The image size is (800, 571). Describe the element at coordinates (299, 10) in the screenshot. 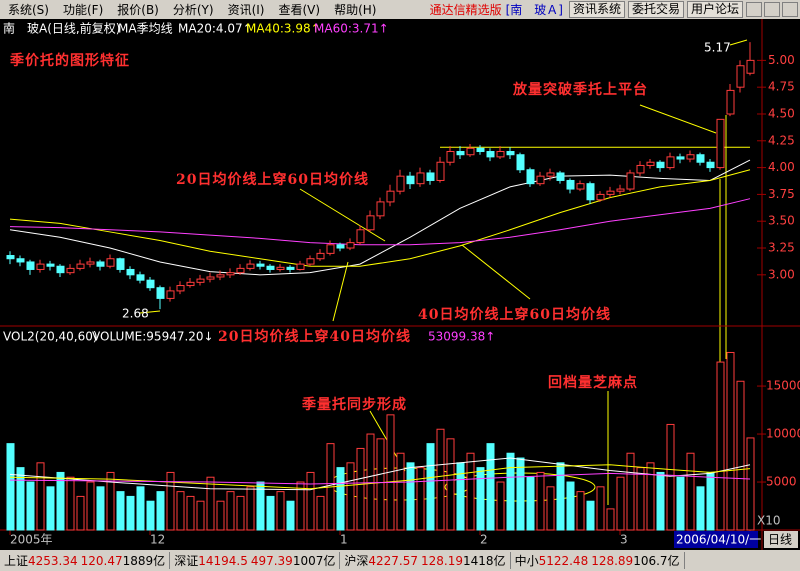

I see `menu-item: 查看(V)` at that location.